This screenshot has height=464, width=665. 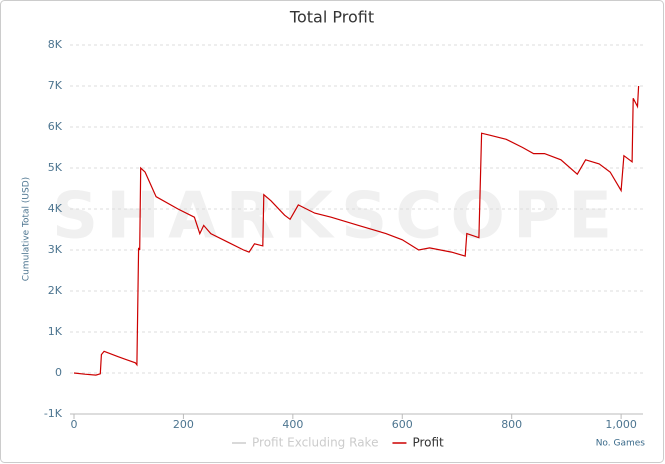 What do you see at coordinates (55, 290) in the screenshot?
I see `y-tick-label: 2K` at bounding box center [55, 290].